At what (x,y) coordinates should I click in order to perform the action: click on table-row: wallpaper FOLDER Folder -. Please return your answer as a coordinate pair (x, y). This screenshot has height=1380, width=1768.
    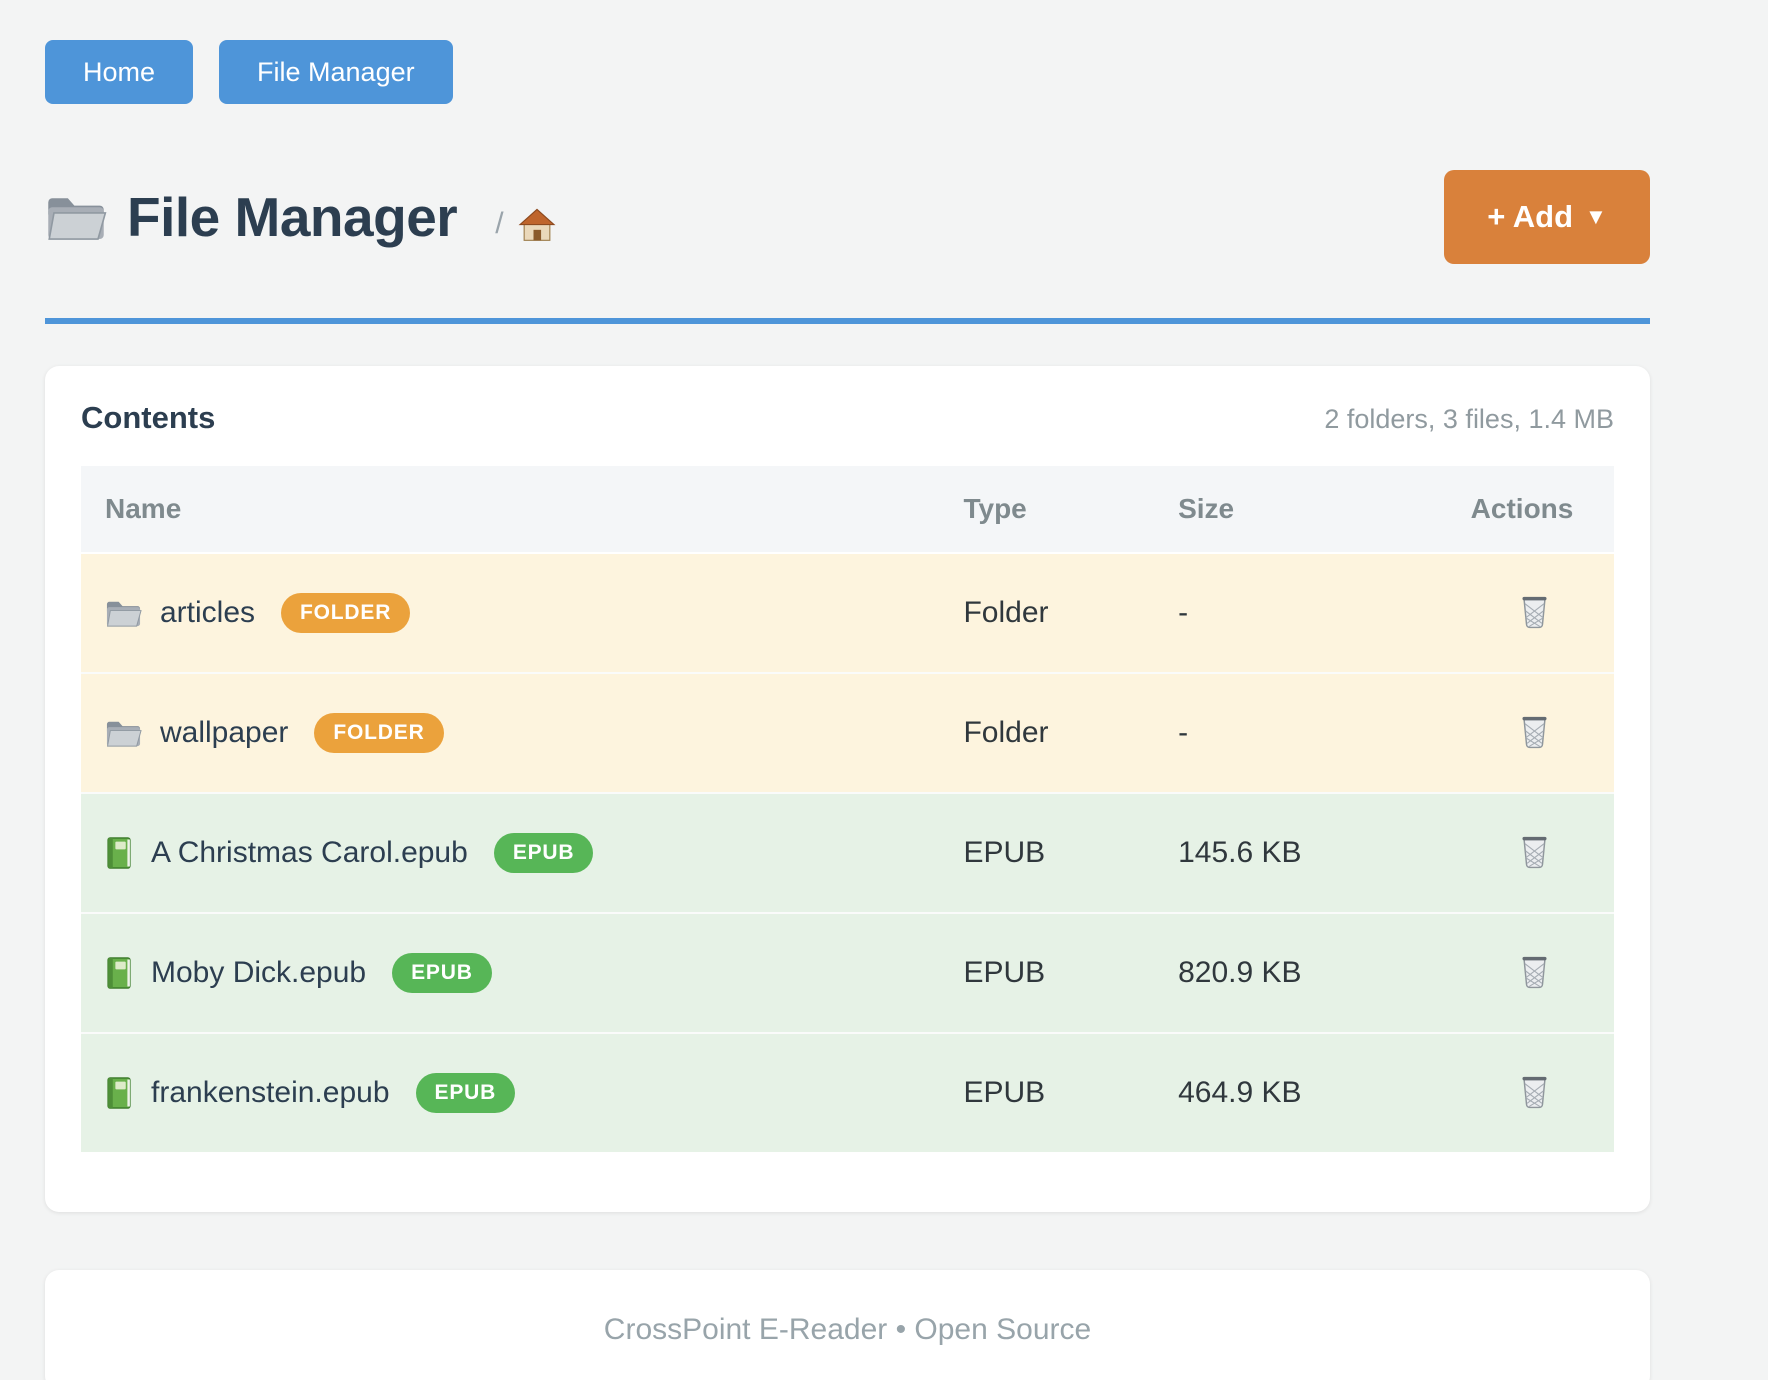
    Looking at the image, I should click on (847, 732).